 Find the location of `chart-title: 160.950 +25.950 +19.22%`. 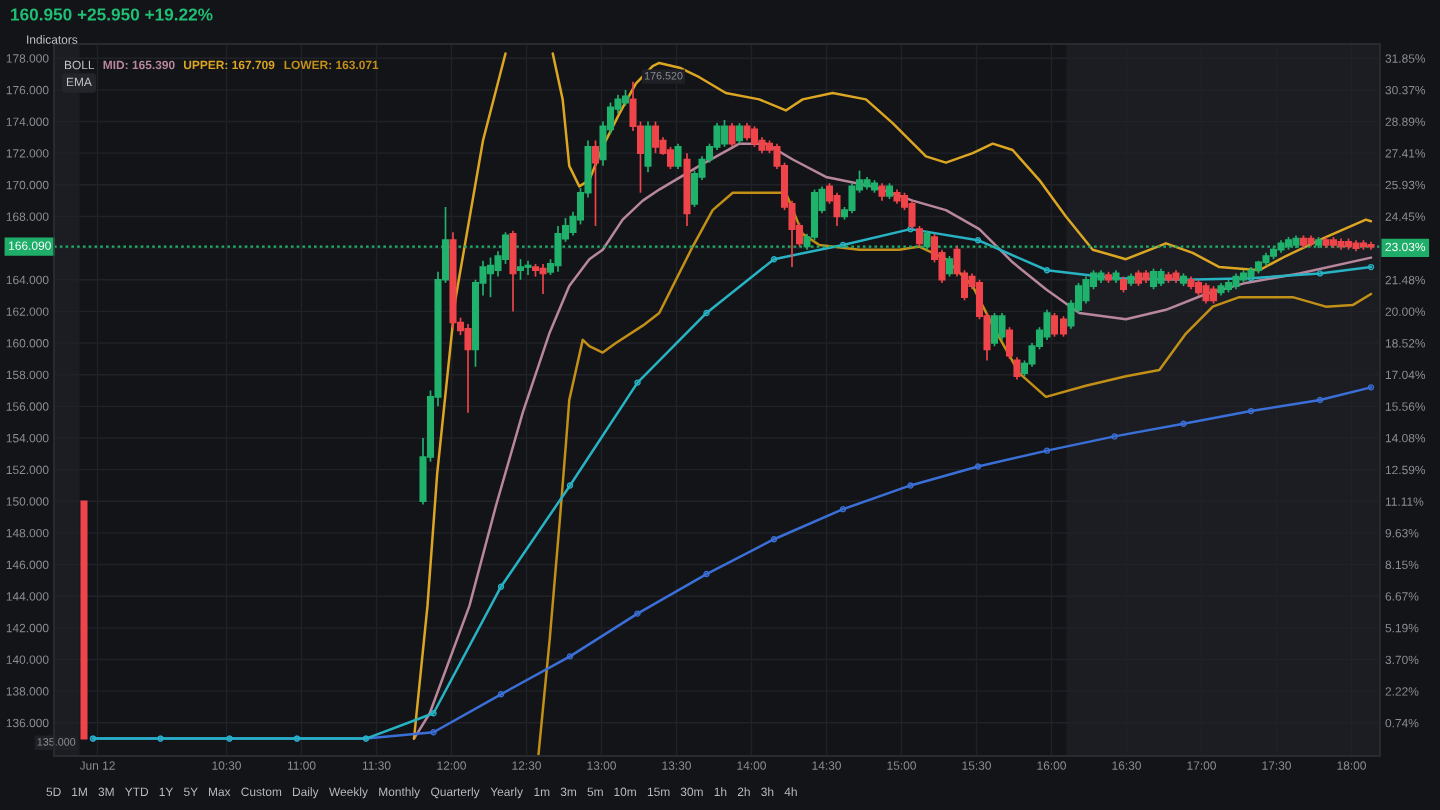

chart-title: 160.950 +25.950 +19.22% is located at coordinates (112, 14).